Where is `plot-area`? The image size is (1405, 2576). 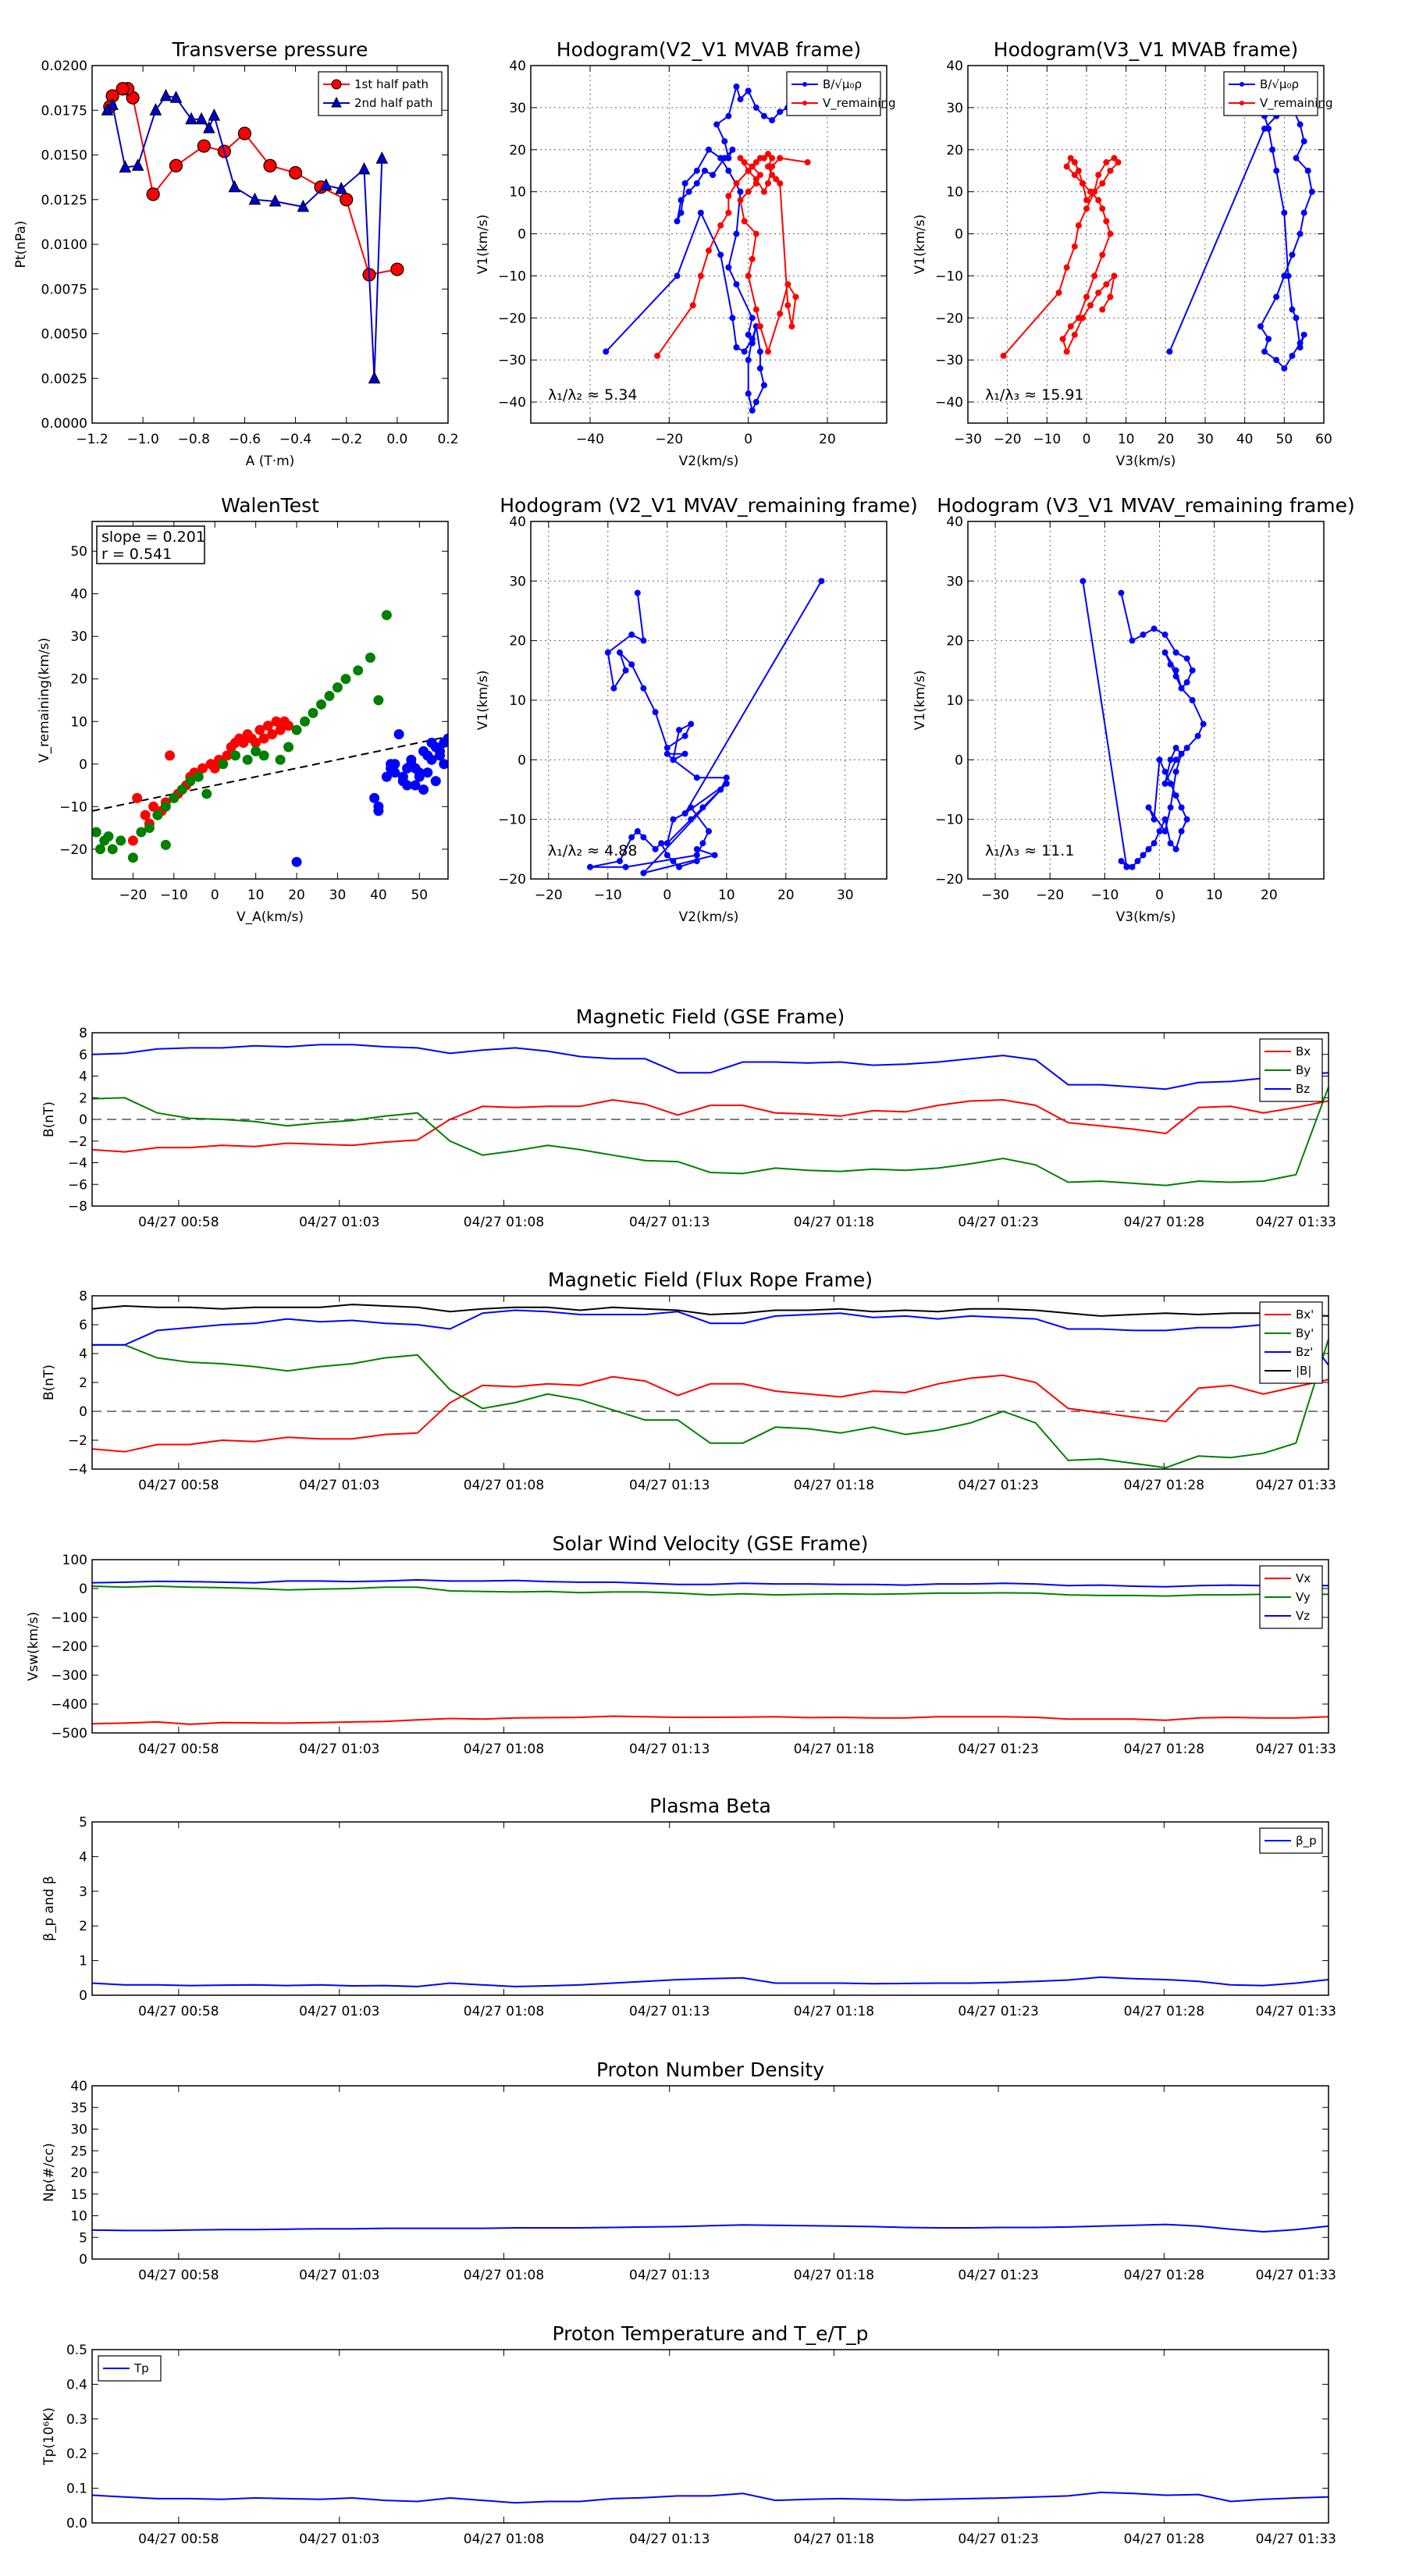
plot-area is located at coordinates (706, 727).